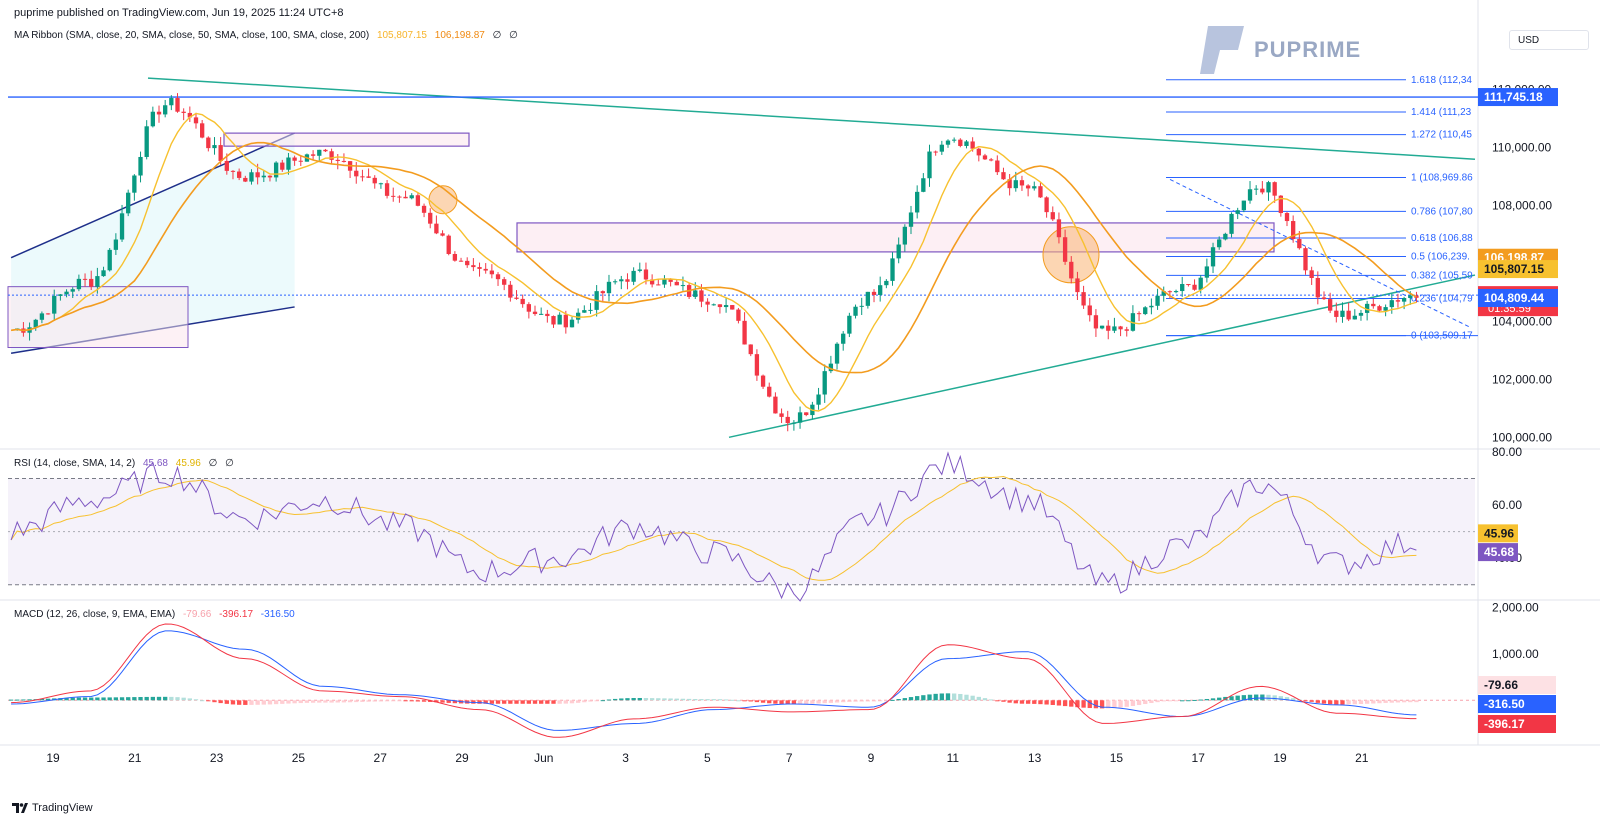  I want to click on channel-upper-line, so click(152, 195).